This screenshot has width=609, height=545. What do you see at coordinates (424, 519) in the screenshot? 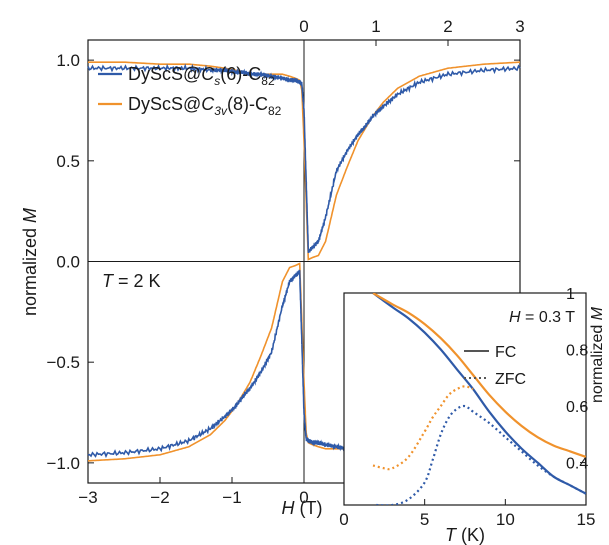
I see `inset-xtick-label: 5` at bounding box center [424, 519].